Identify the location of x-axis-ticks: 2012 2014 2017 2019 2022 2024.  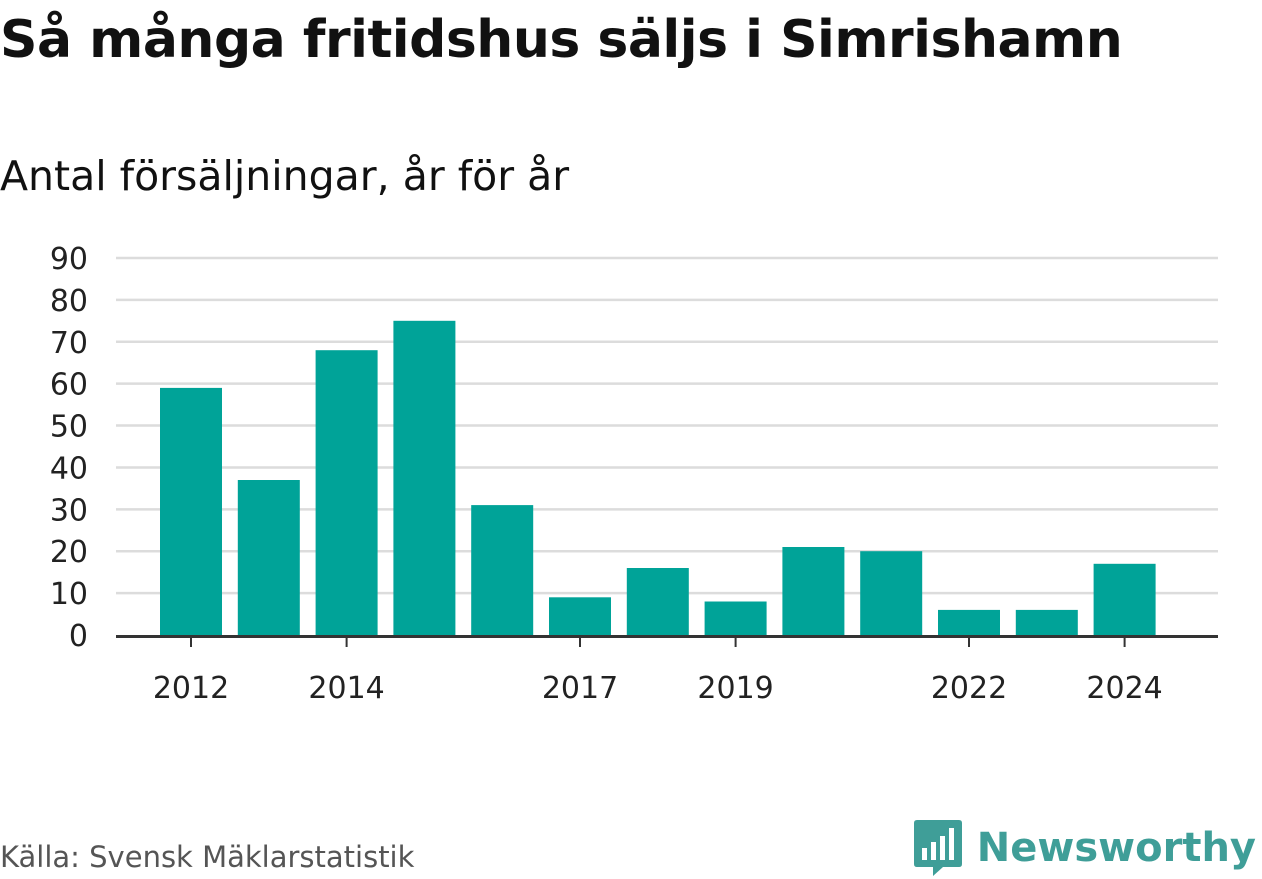
(658, 672).